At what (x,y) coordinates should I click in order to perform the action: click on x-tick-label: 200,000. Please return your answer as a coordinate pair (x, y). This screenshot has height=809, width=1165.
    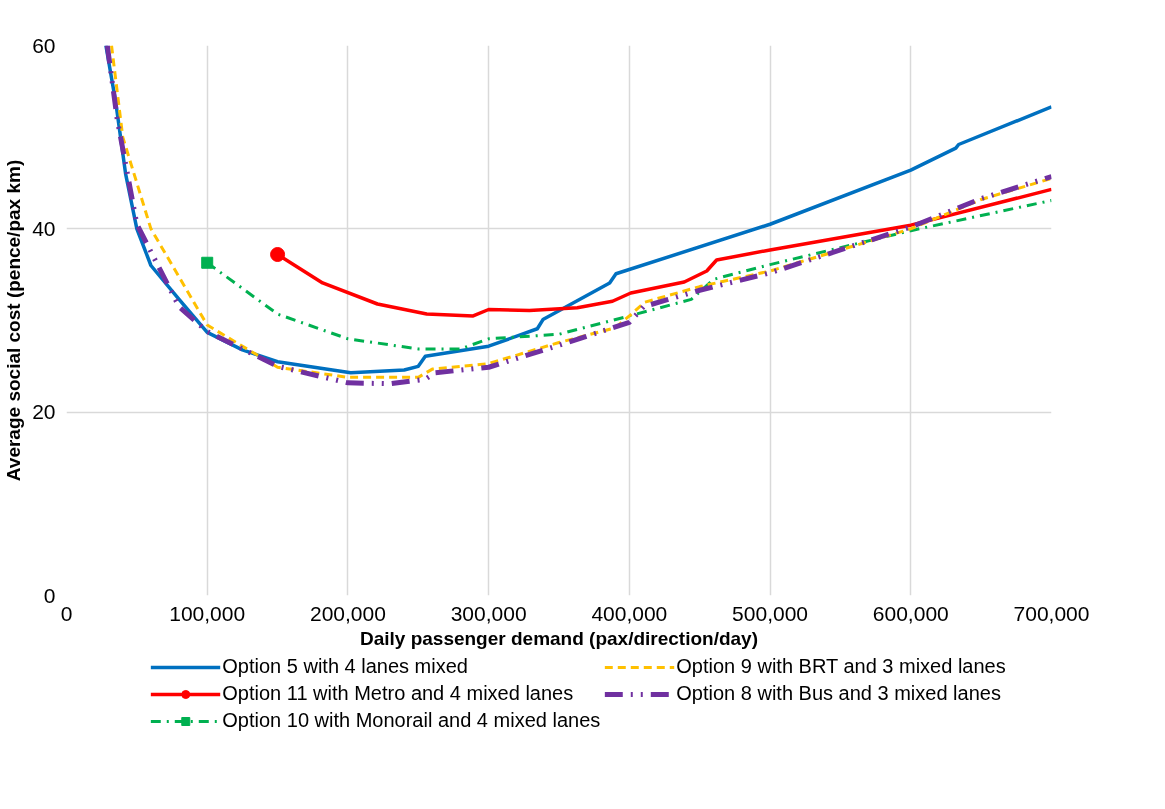
    Looking at the image, I should click on (347, 613).